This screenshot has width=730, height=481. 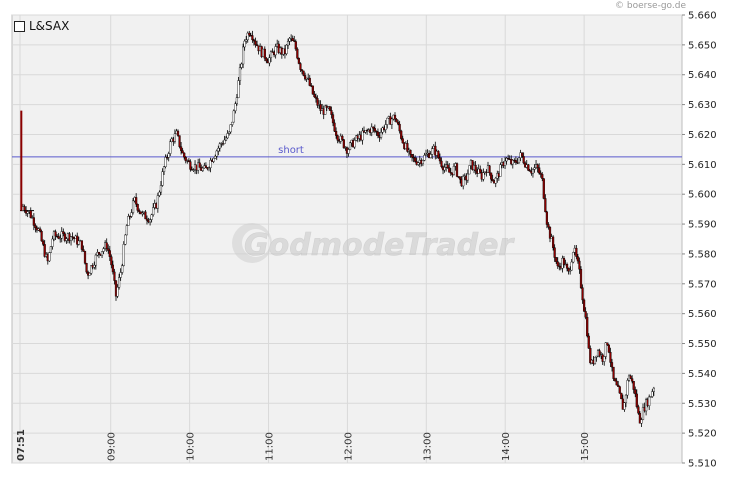 I want to click on y-tick-label: 5.570, so click(x=702, y=284).